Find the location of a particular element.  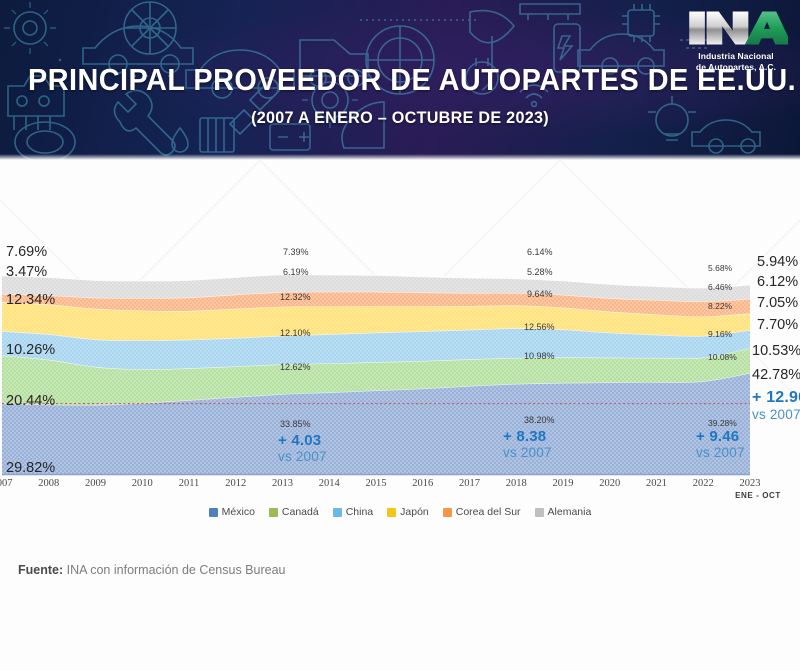

source-label: Fuente: is located at coordinates (41, 570).